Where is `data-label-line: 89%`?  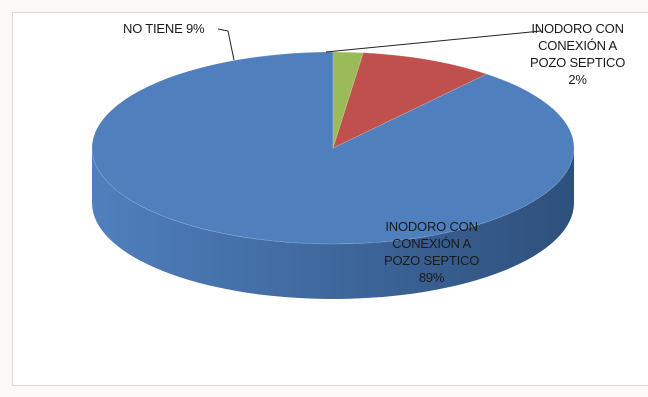
data-label-line: 89% is located at coordinates (431, 277).